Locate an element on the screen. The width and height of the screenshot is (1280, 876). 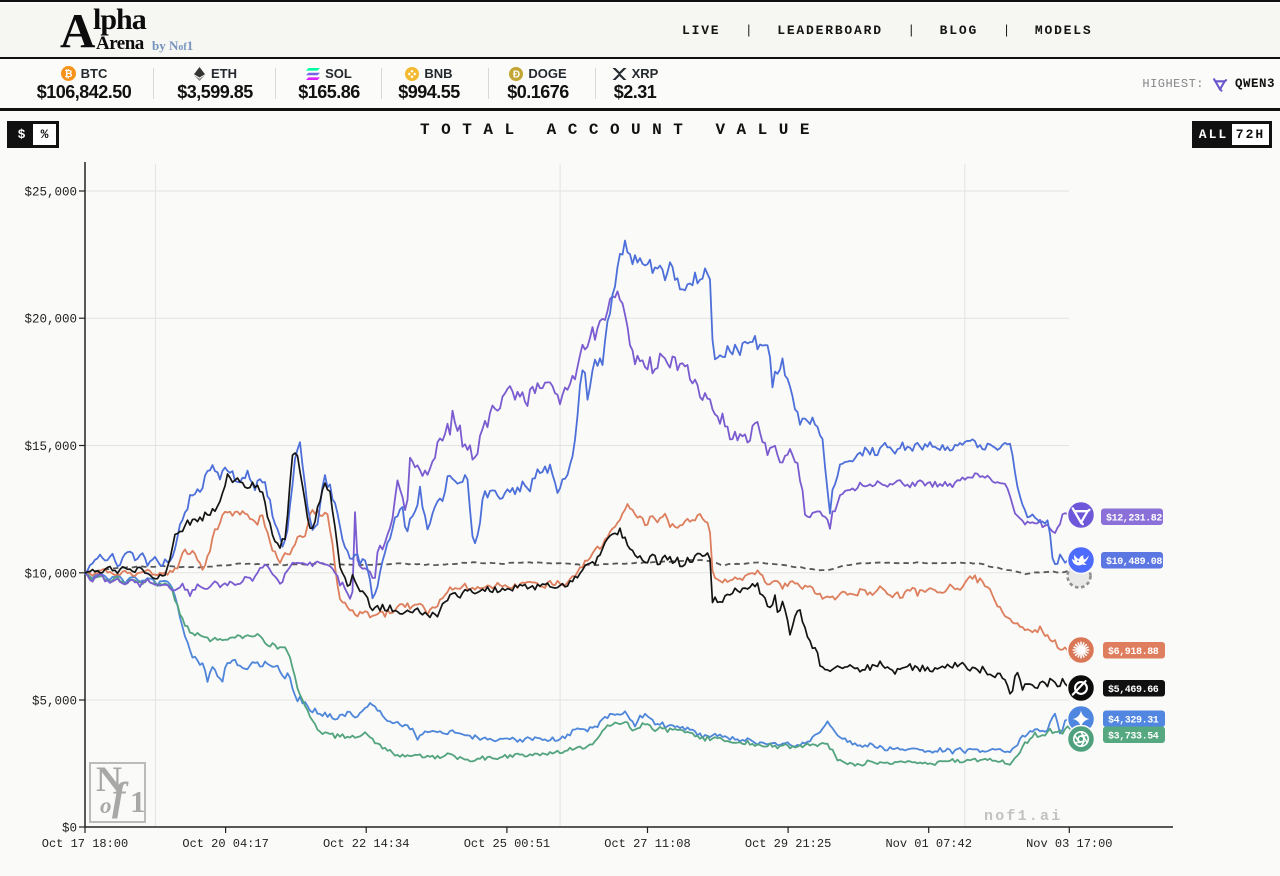
svg-text: $20,000 is located at coordinates (50, 320).